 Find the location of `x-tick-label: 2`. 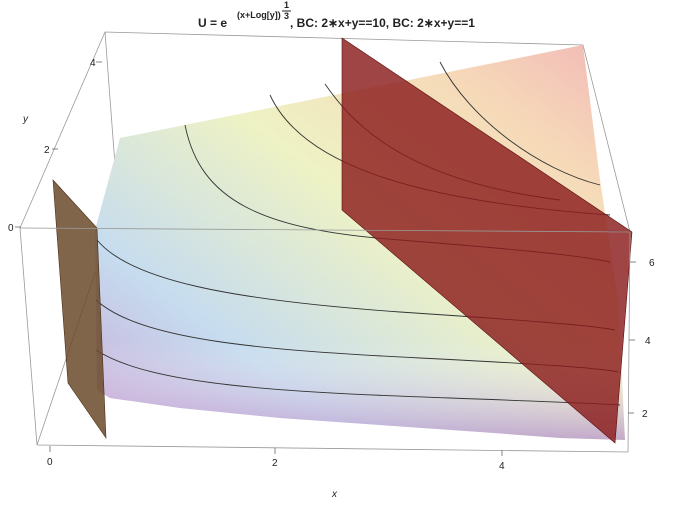

x-tick-label: 2 is located at coordinates (275, 463).